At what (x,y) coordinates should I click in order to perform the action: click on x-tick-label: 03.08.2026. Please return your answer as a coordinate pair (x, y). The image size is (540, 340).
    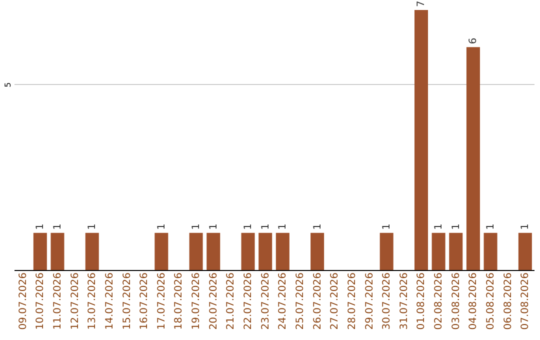
    Looking at the image, I should click on (456, 301).